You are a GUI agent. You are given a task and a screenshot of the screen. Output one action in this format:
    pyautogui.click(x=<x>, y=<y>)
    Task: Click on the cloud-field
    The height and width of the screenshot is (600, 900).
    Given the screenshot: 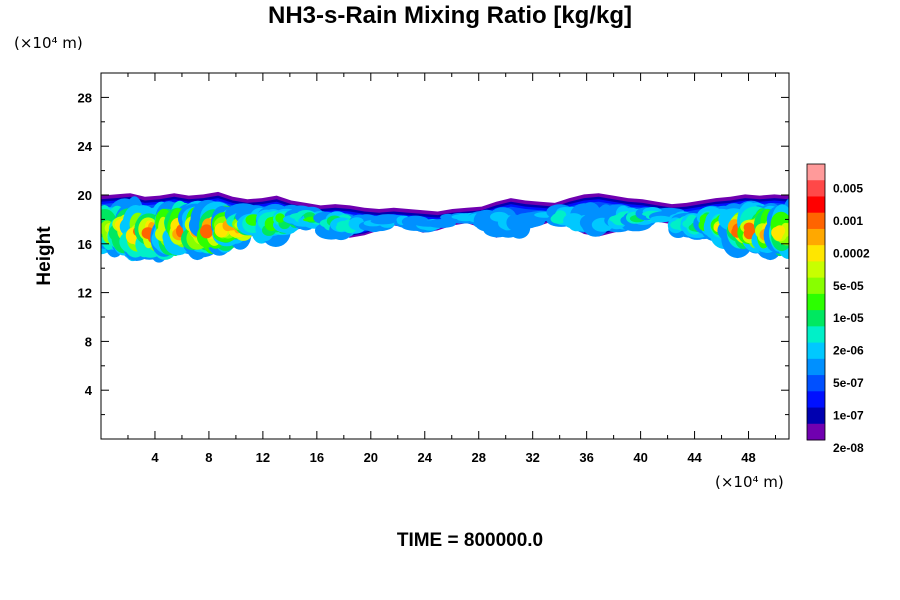 What is the action you would take?
    pyautogui.click(x=446, y=227)
    